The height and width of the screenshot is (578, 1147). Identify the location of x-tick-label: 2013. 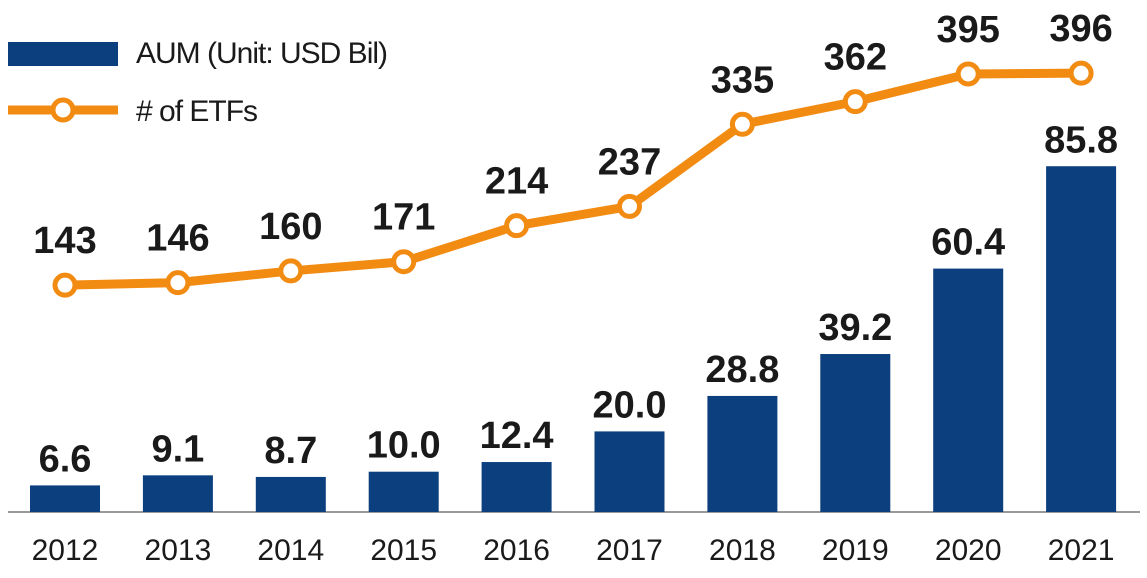
(178, 550).